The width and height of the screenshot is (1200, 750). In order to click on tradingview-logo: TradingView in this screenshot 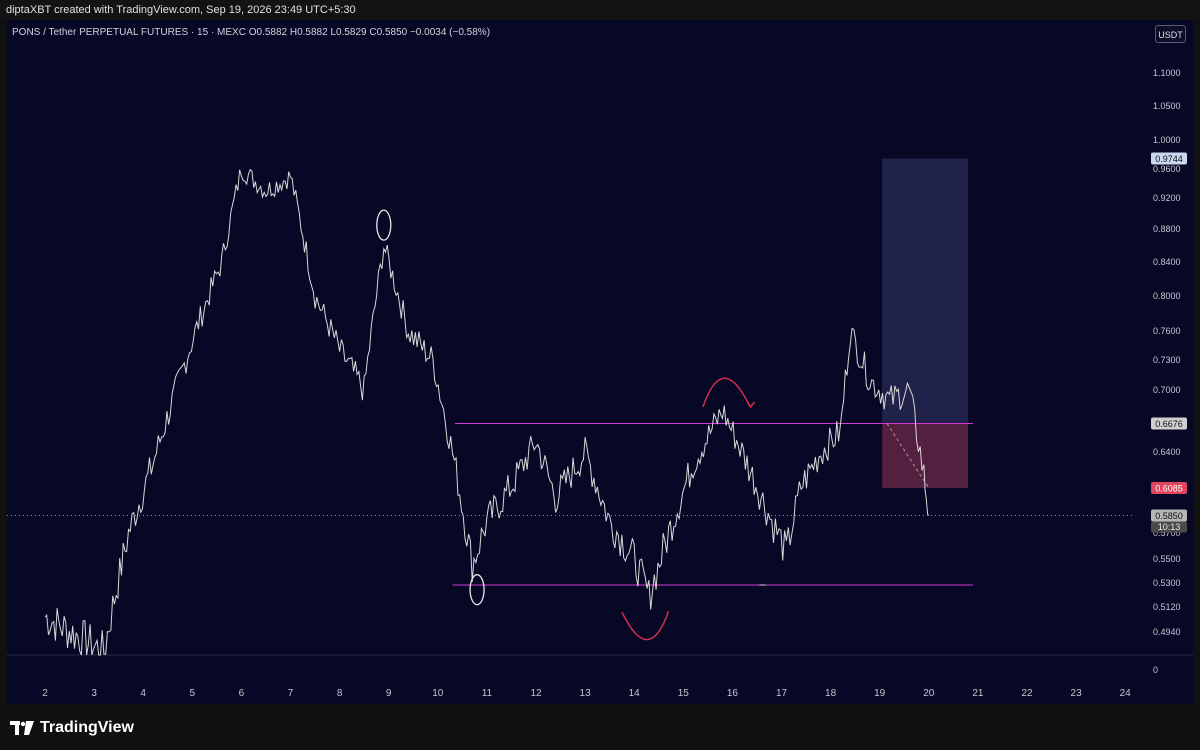, I will do `click(72, 728)`.